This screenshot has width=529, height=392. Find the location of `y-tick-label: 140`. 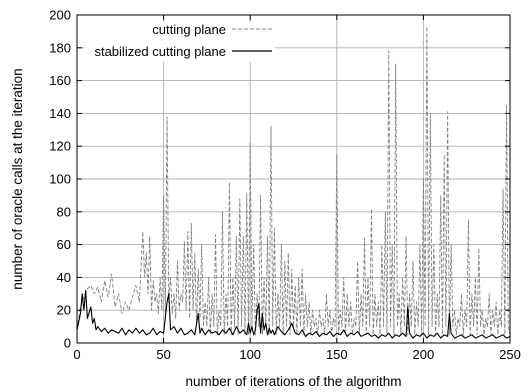

y-tick-label: 140 is located at coordinates (60, 113).